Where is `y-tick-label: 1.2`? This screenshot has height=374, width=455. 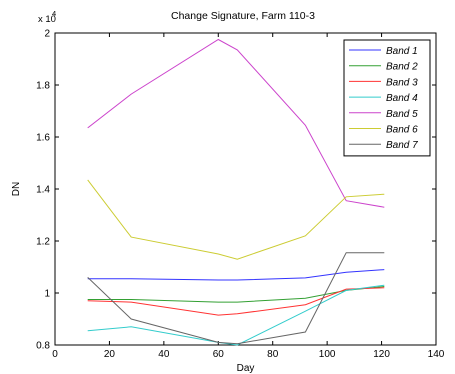 y-tick-label: 1.2 is located at coordinates (43, 242).